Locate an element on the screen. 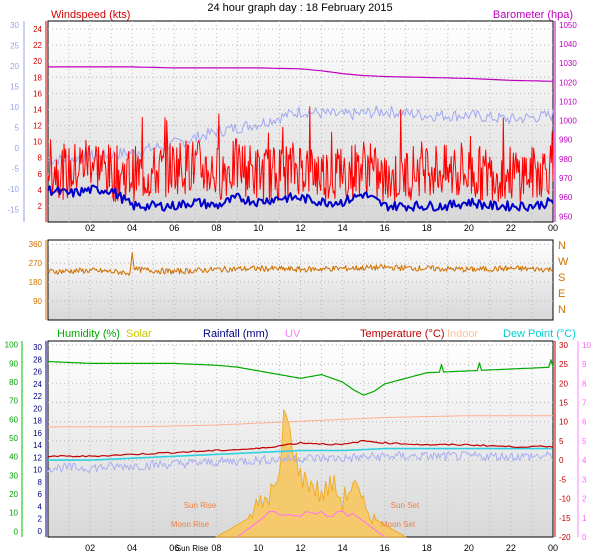  barometer-axis-title: Barometer (hpa) is located at coordinates (533, 15).